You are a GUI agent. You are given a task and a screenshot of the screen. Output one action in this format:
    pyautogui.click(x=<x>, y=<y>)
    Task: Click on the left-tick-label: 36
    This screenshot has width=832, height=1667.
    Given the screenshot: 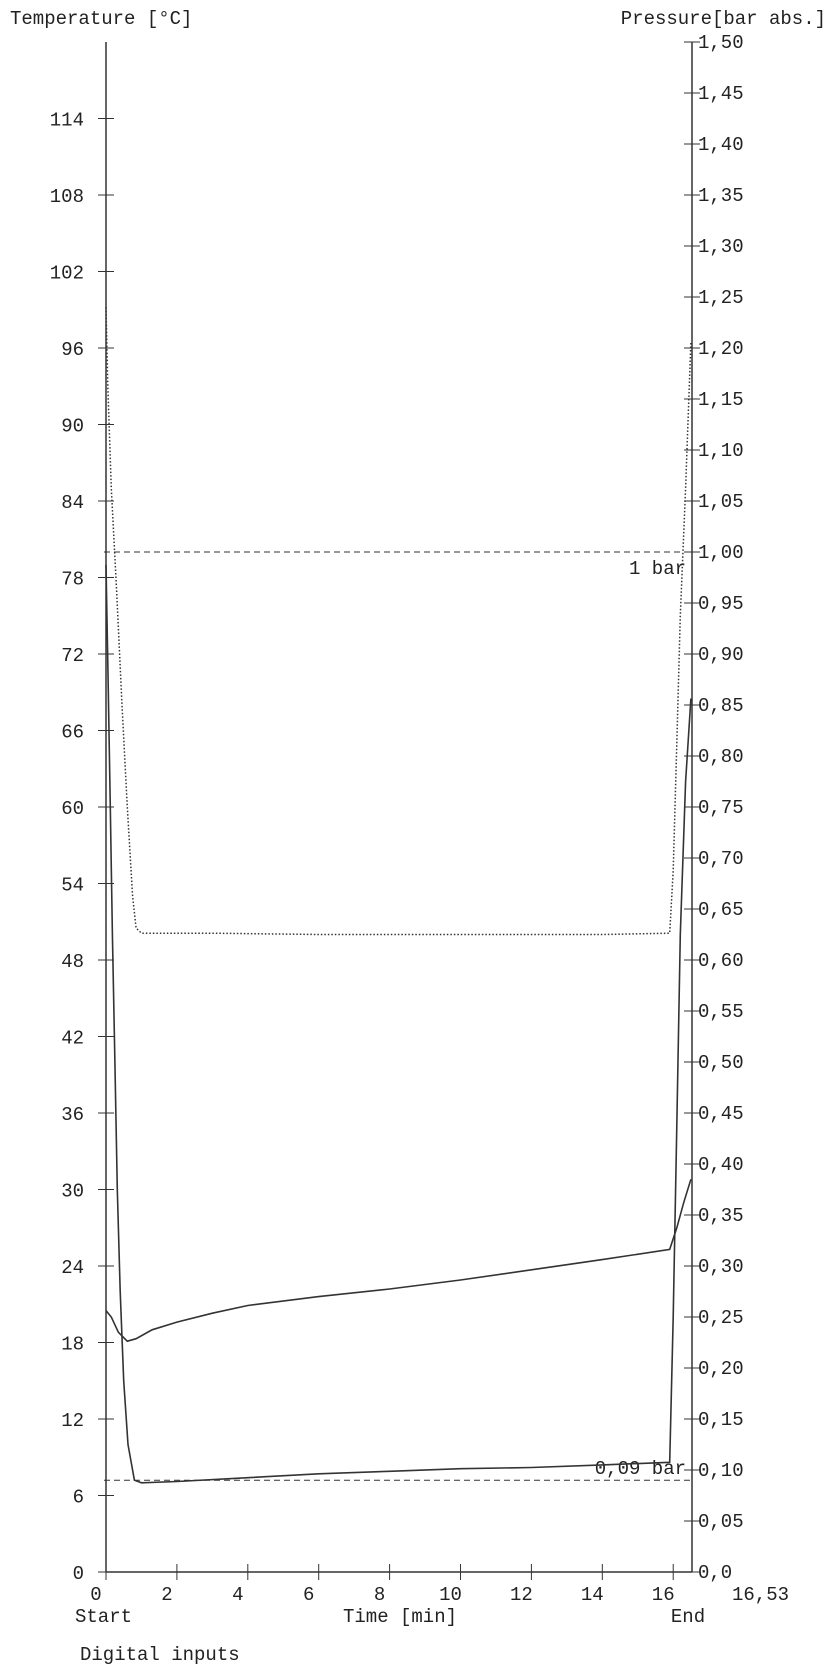 What is the action you would take?
    pyautogui.click(x=72, y=1115)
    